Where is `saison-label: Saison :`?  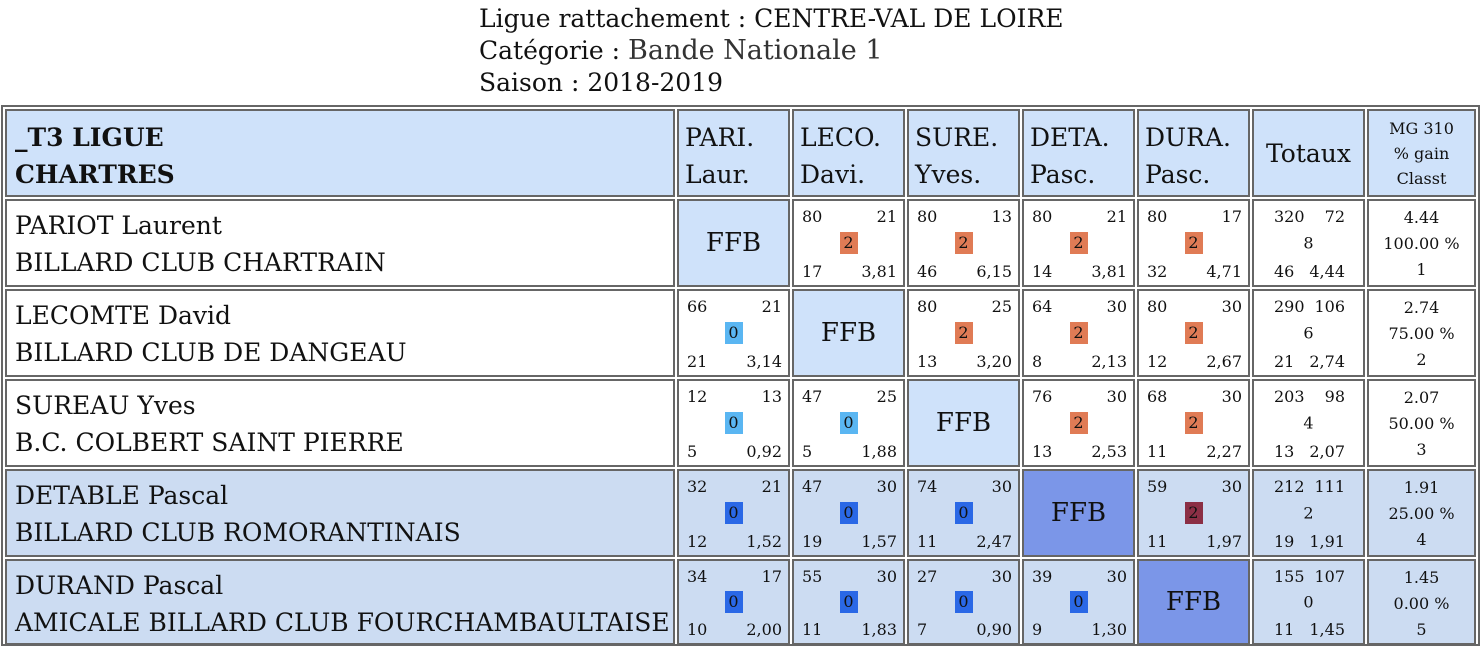 saison-label: Saison : is located at coordinates (533, 82).